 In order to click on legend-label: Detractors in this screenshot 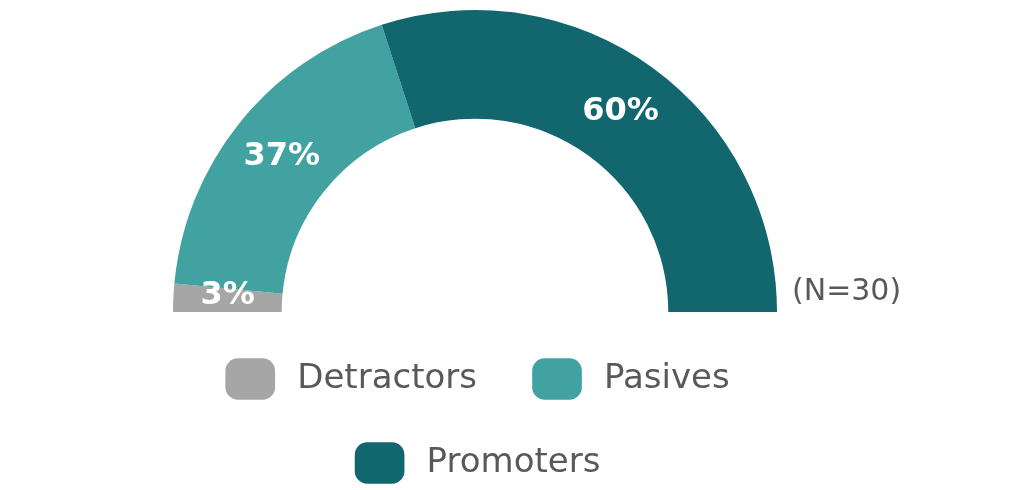, I will do `click(387, 375)`.